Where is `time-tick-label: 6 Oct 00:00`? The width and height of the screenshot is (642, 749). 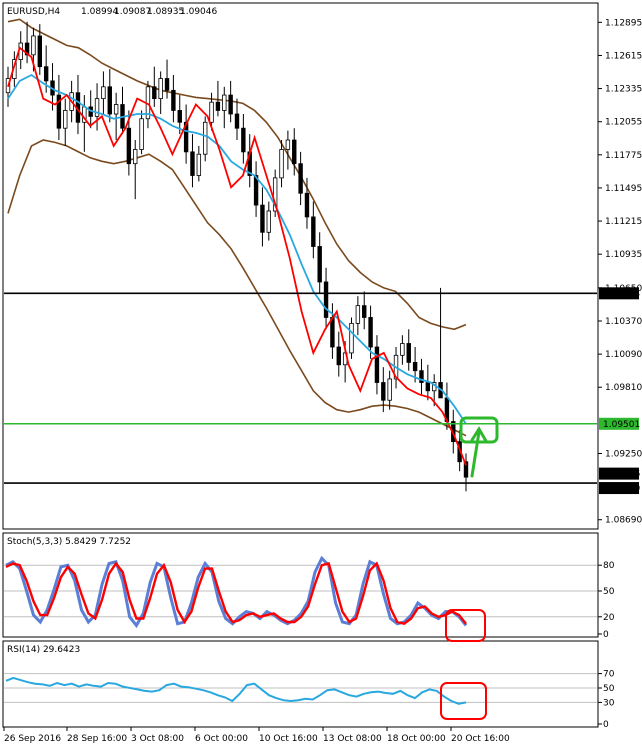 time-tick-label: 6 Oct 00:00 is located at coordinates (221, 739).